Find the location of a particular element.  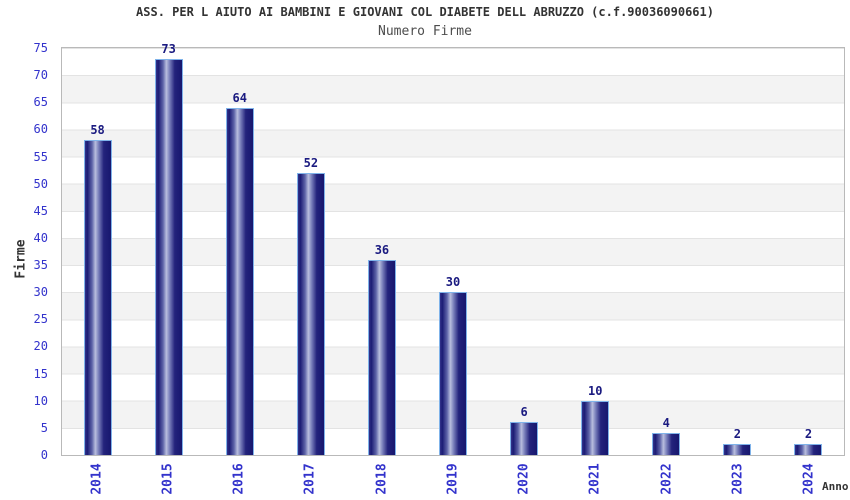

bar-group: 52 is located at coordinates (310, 251).